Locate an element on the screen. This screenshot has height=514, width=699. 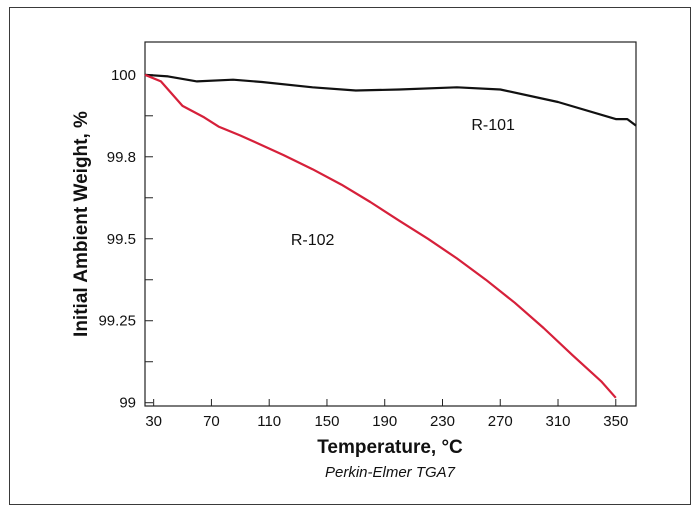
y-tick-label: 99.5 is located at coordinates (121, 239).